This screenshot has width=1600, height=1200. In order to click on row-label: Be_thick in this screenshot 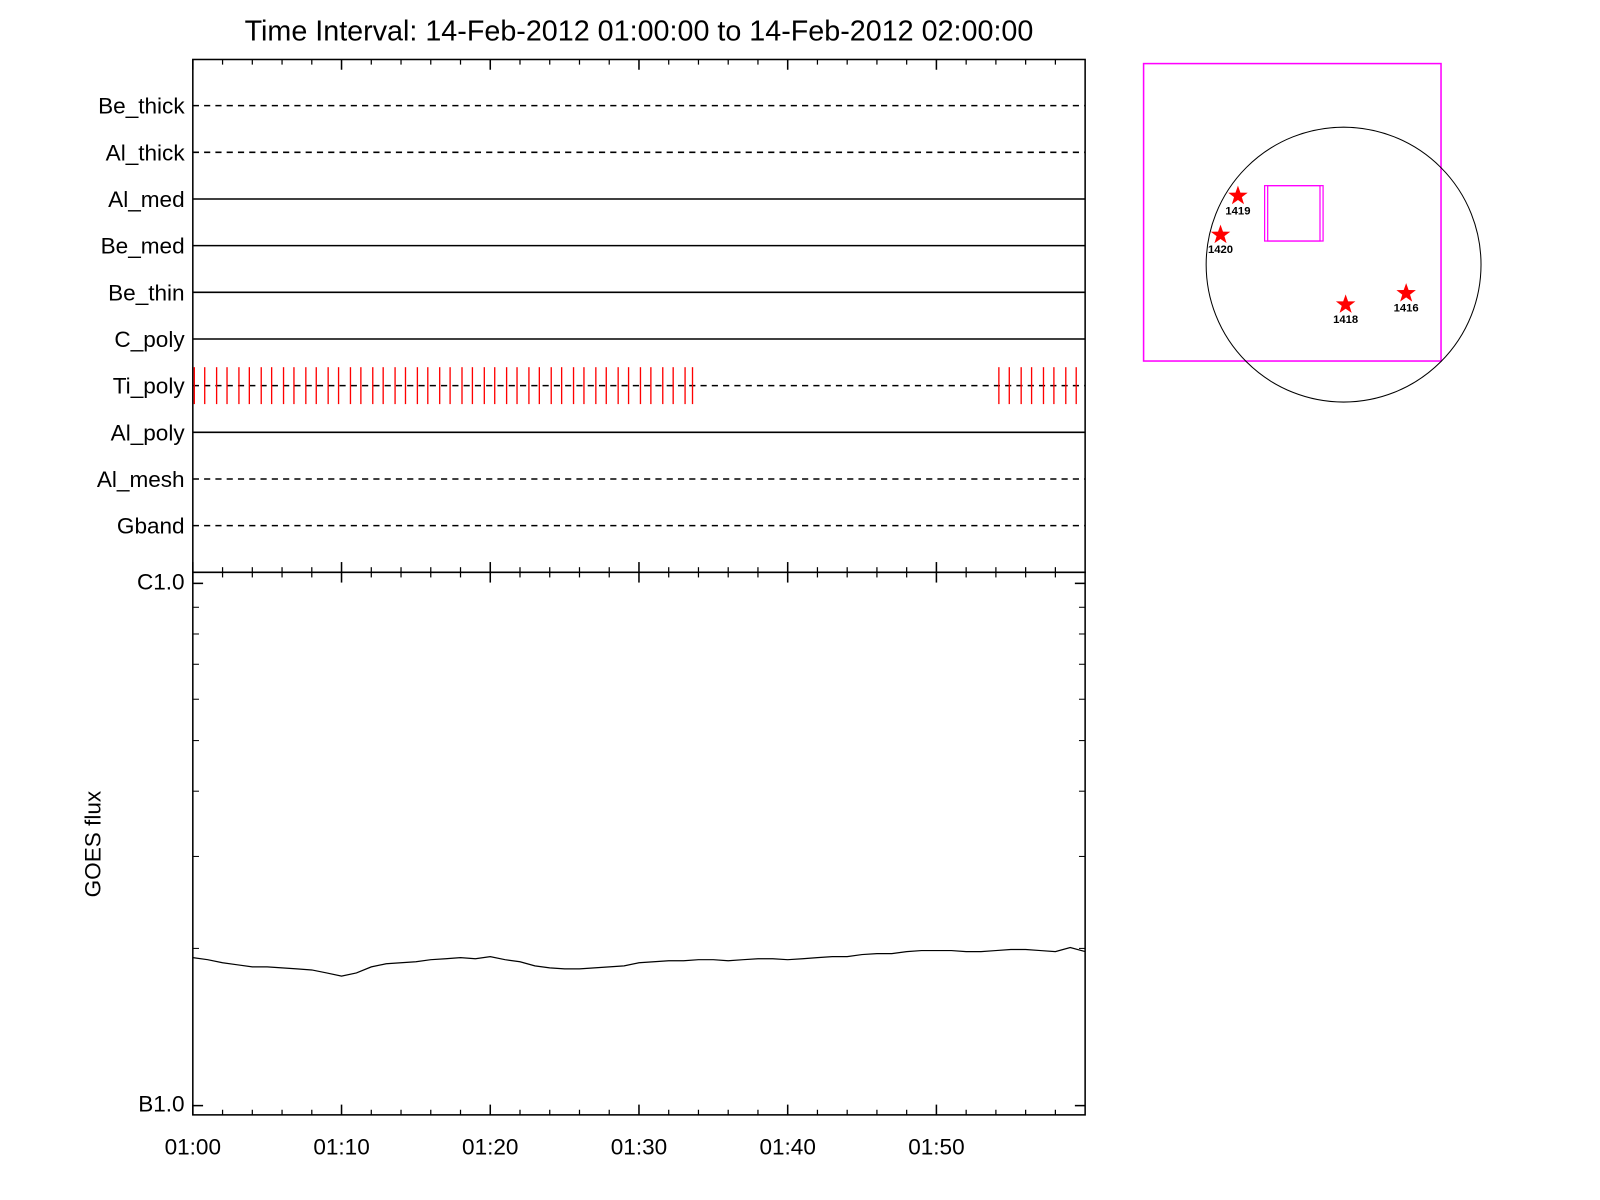, I will do `click(141, 106)`.